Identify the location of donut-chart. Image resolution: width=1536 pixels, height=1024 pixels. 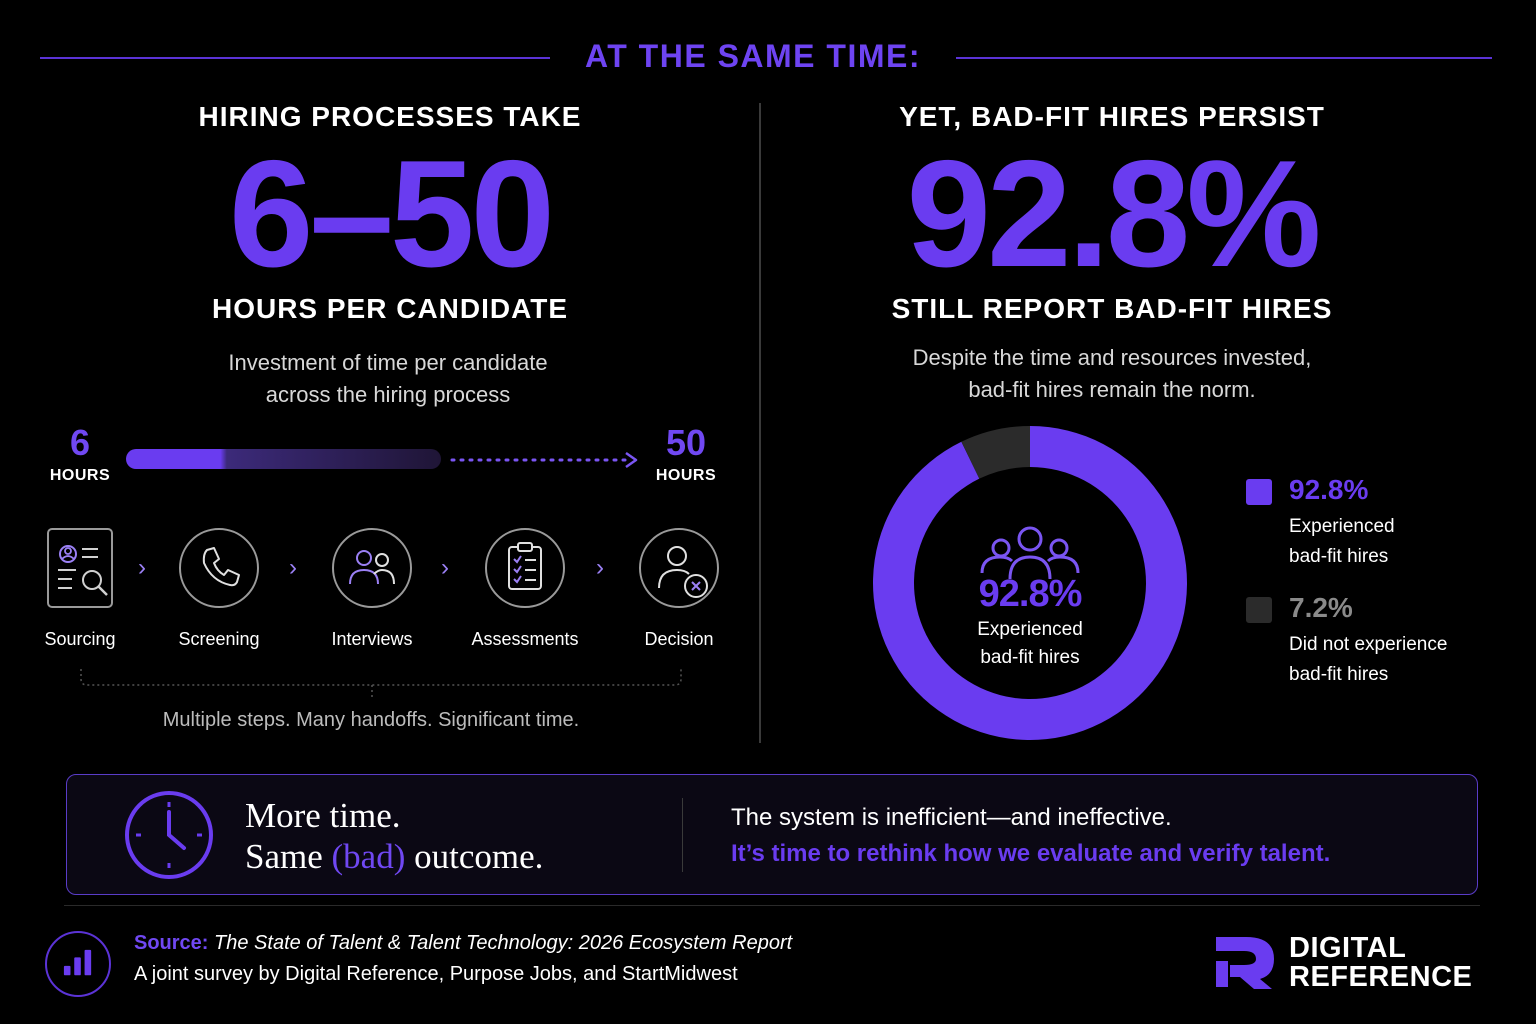
(1030, 583).